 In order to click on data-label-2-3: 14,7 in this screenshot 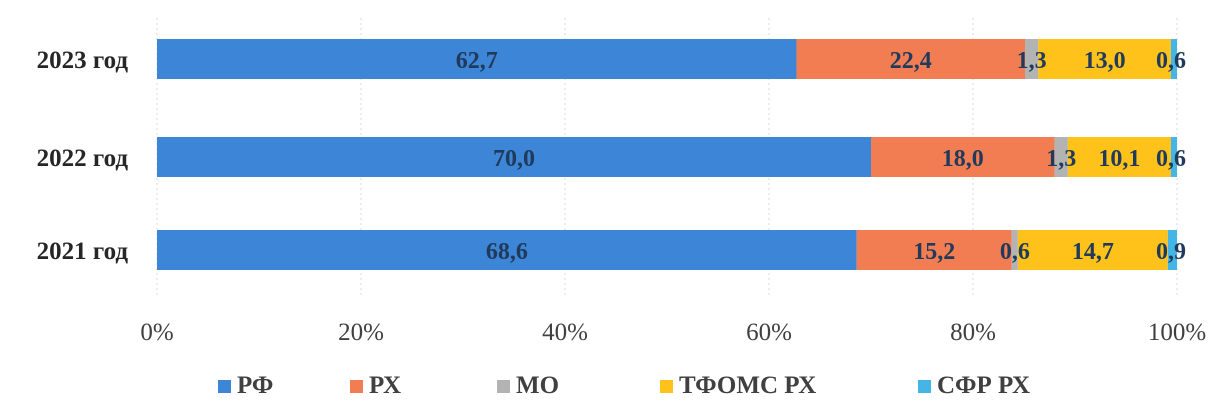, I will do `click(1093, 252)`.